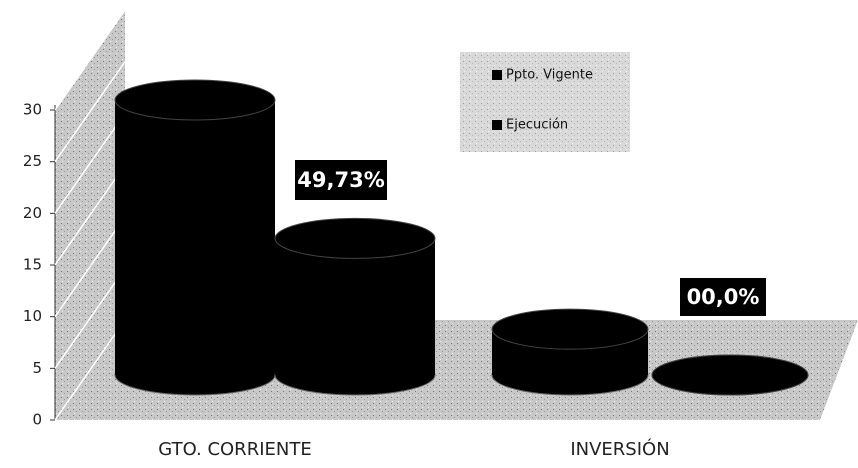 This screenshot has height=468, width=858. What do you see at coordinates (549, 75) in the screenshot?
I see `legend-label: Ppto. Vigente` at bounding box center [549, 75].